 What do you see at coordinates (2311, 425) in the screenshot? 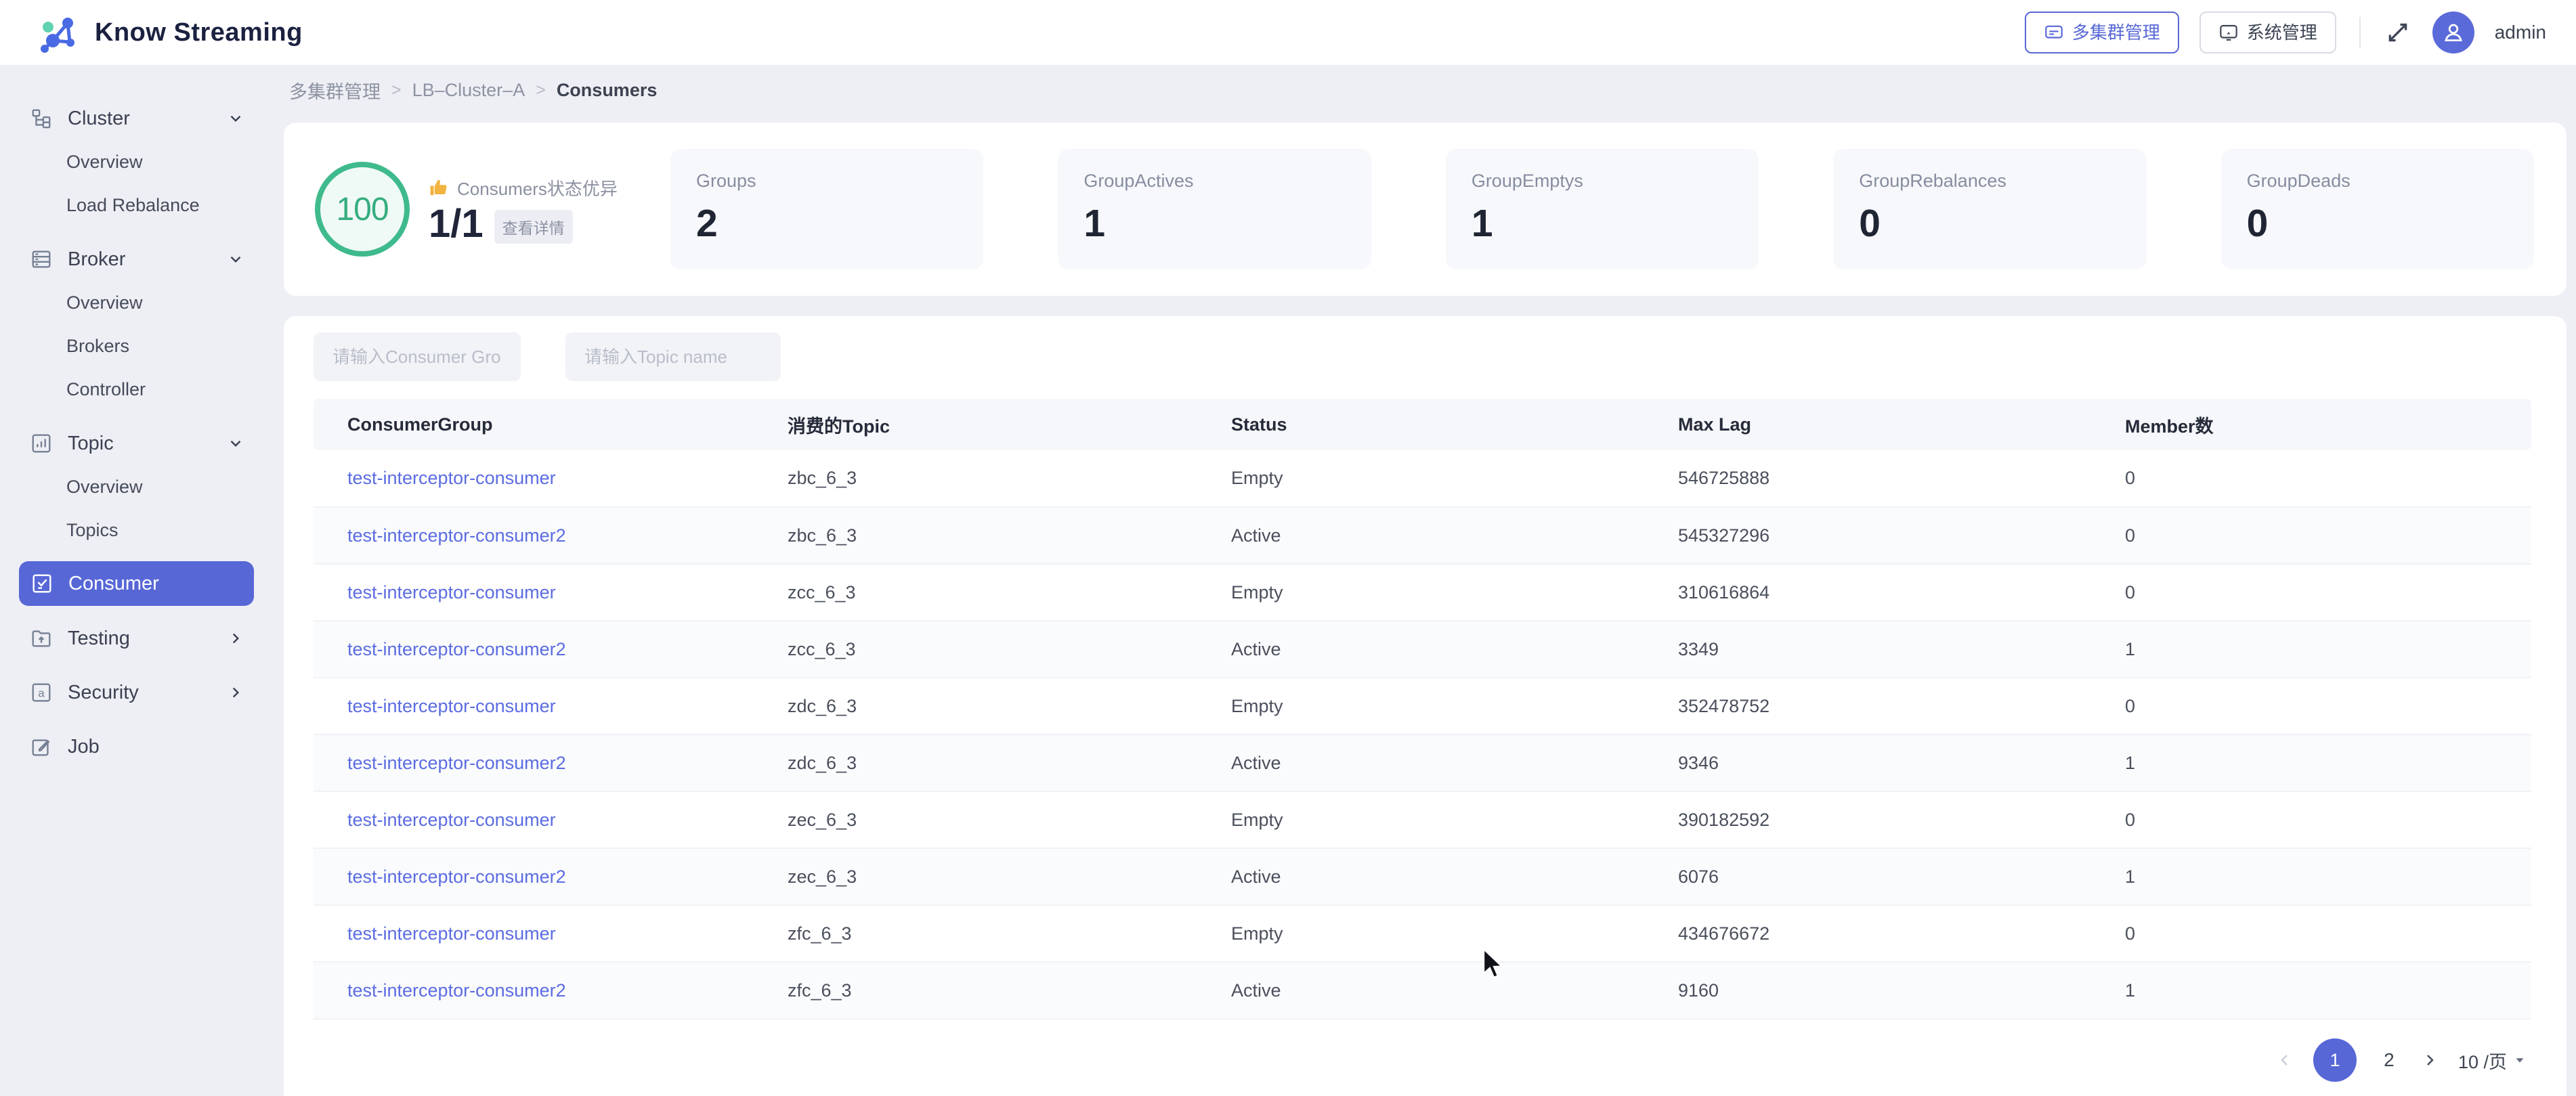
I see `column-header-members: Member数` at bounding box center [2311, 425].